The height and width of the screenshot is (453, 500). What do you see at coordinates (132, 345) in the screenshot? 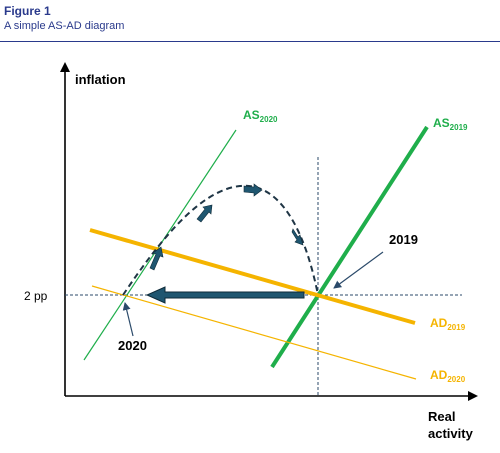
I see `label-2020: 2020` at bounding box center [132, 345].